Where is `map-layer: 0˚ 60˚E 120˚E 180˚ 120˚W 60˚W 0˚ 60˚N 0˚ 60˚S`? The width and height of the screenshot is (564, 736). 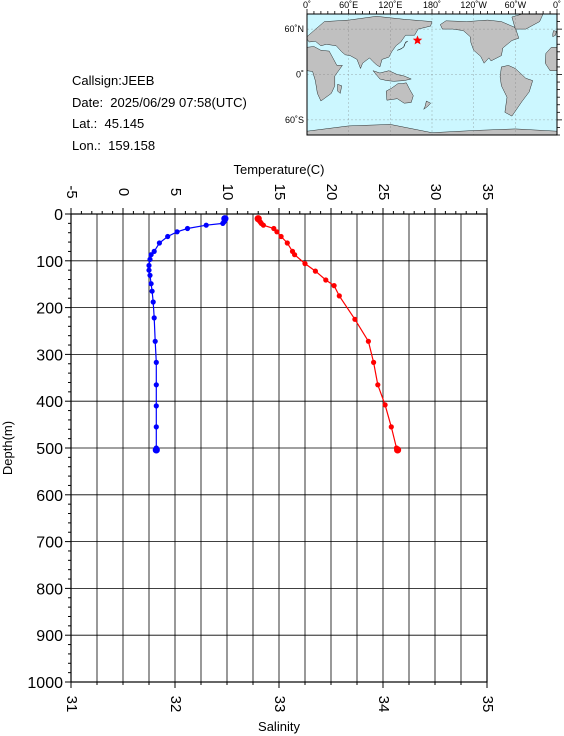 map-layer: 0˚ 60˚E 120˚E 180˚ 120˚W 60˚W 0˚ 60˚N 0˚ 60˚S is located at coordinates (423, 68).